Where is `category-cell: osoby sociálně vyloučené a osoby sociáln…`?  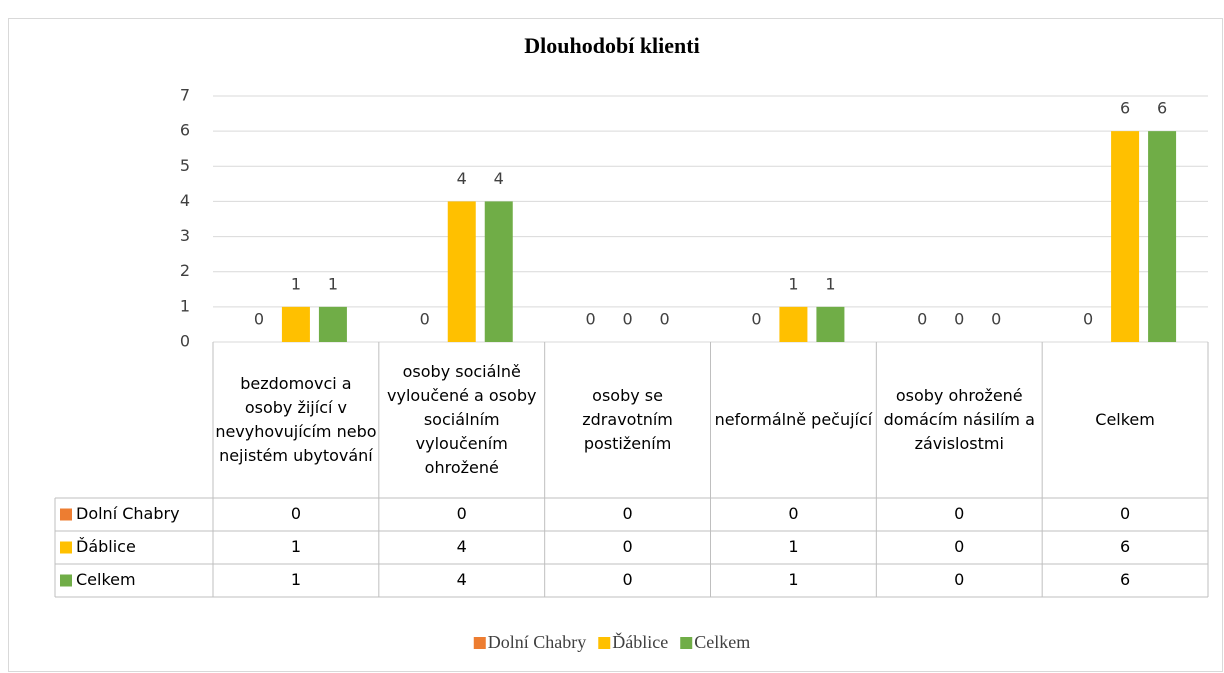
category-cell: osoby sociálně vyloučené a osoby sociáln… is located at coordinates (462, 419).